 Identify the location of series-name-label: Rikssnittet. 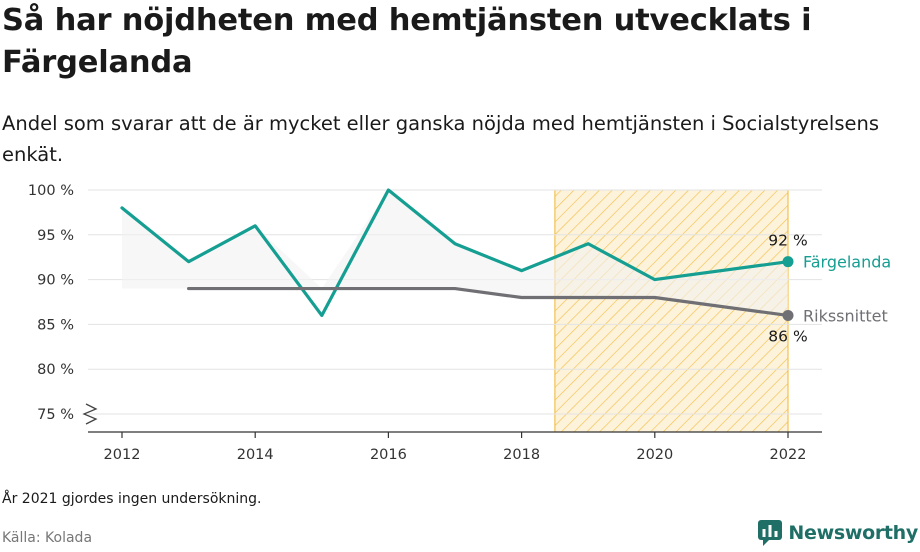
(845, 315).